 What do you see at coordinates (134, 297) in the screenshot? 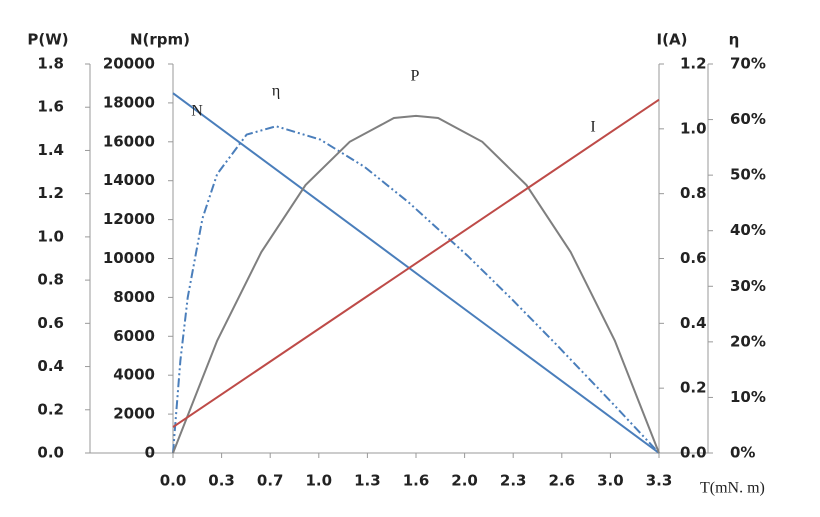
I see `y-tick-label: 8000` at bounding box center [134, 297].